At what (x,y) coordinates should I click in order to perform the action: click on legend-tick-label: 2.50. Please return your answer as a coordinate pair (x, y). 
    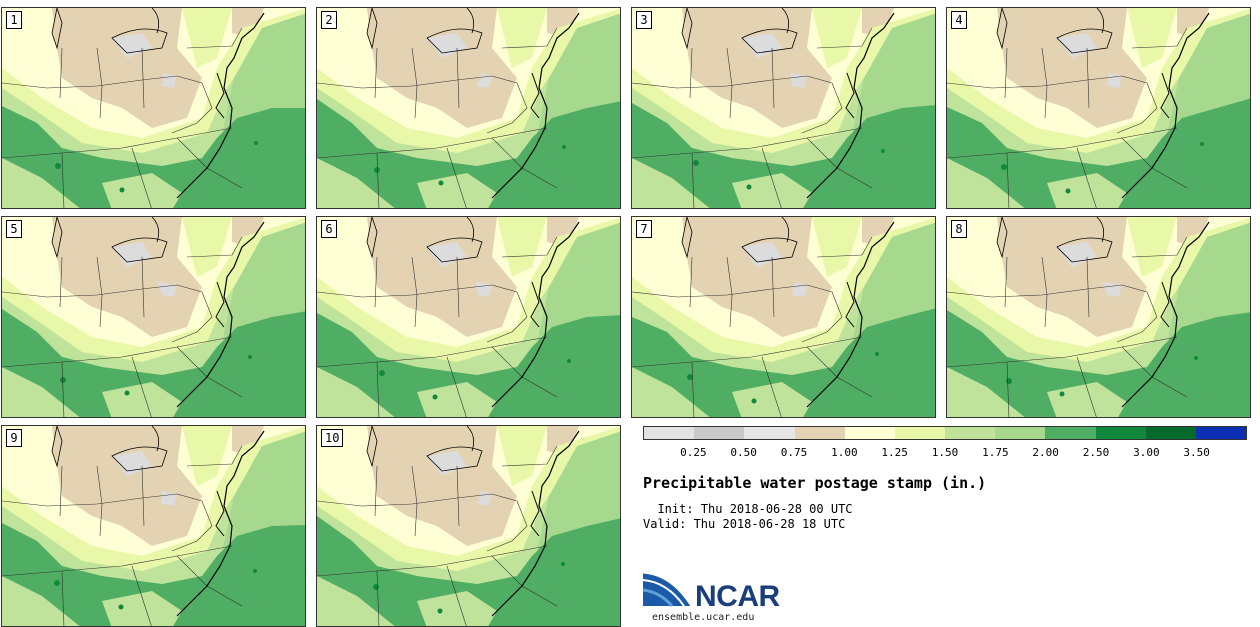
    Looking at the image, I should click on (1096, 452).